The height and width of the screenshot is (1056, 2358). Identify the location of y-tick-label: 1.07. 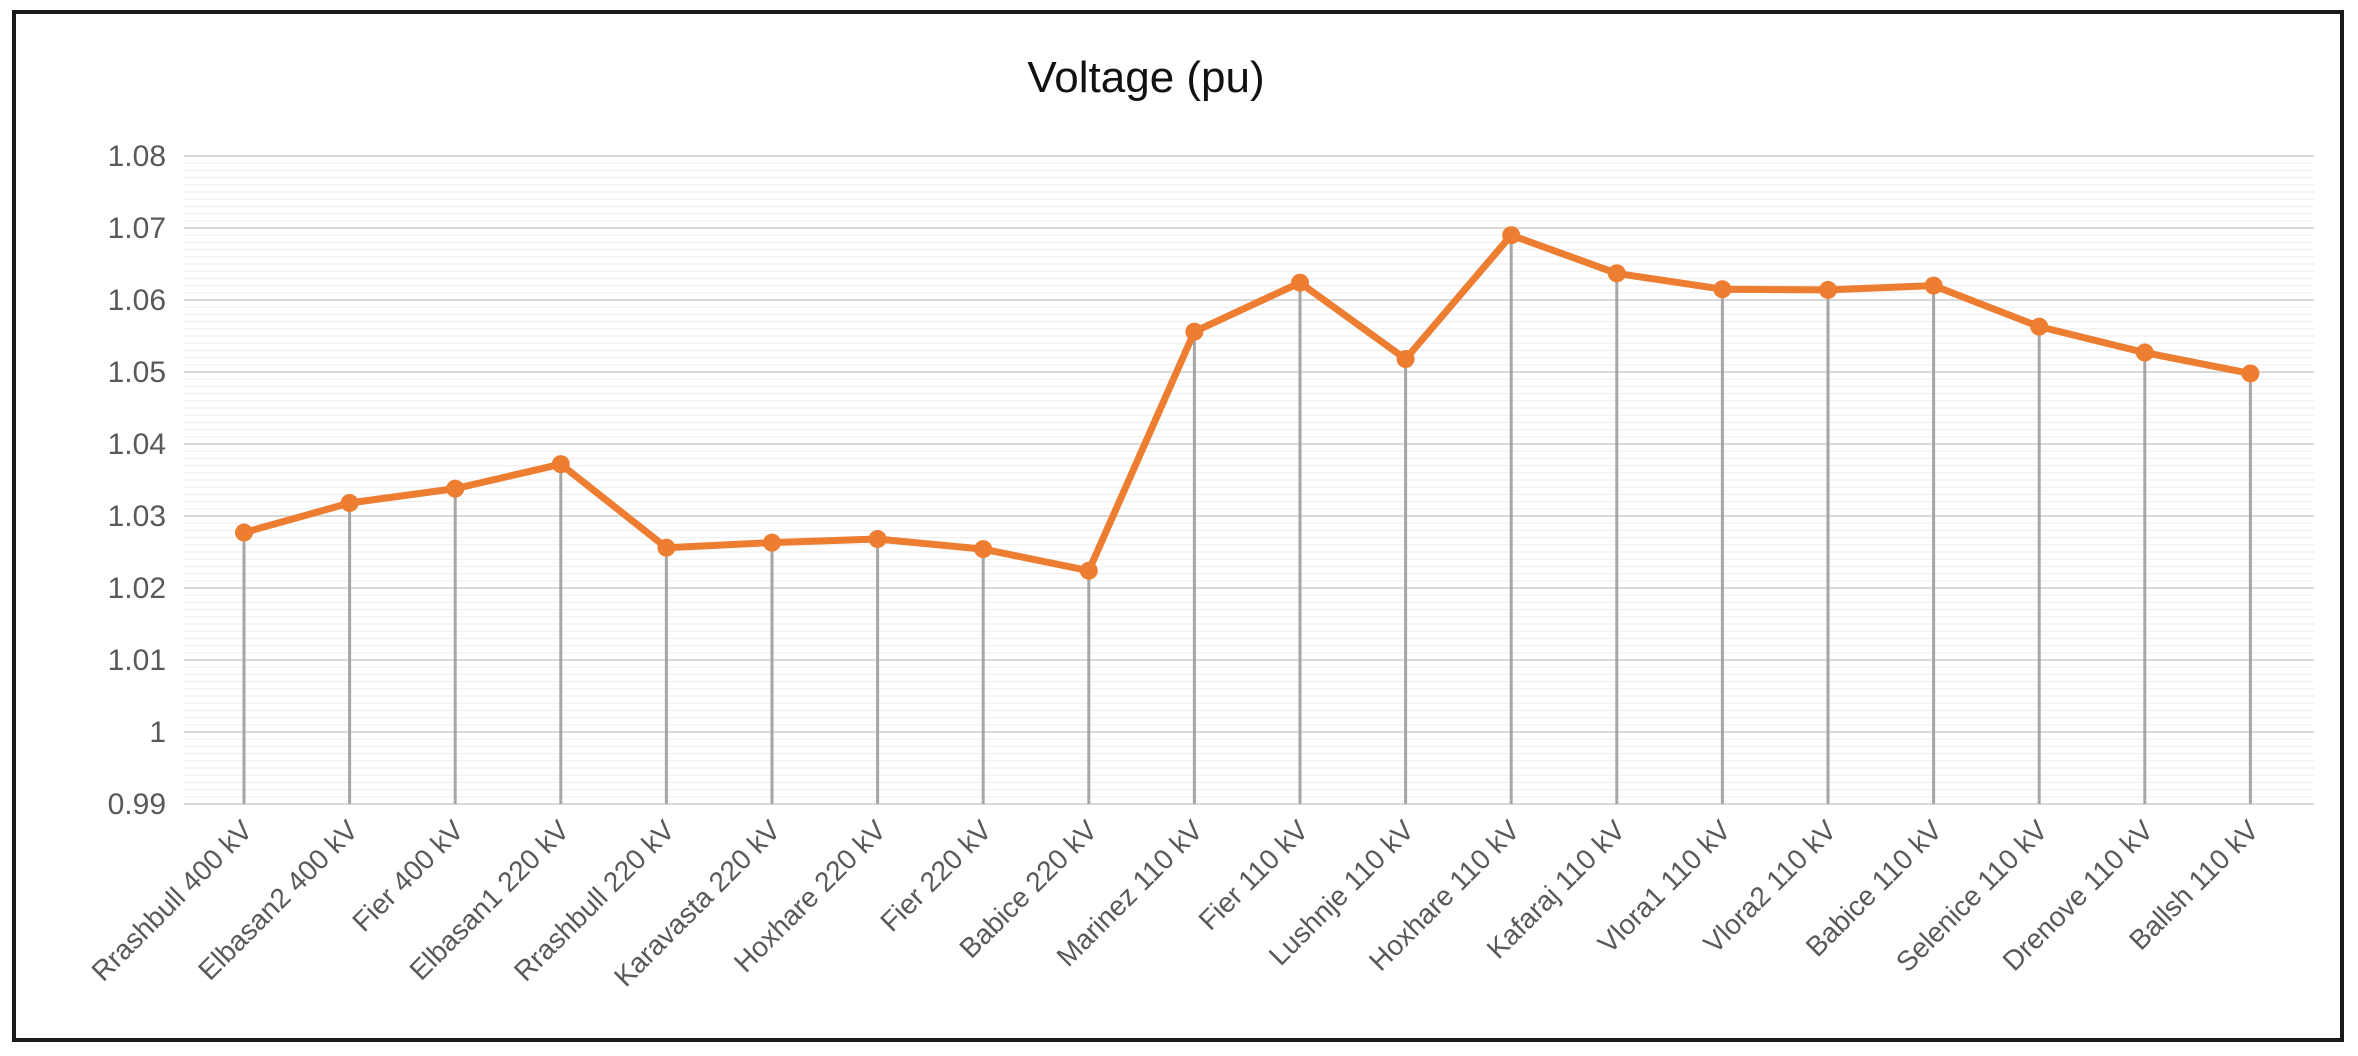
(137, 228).